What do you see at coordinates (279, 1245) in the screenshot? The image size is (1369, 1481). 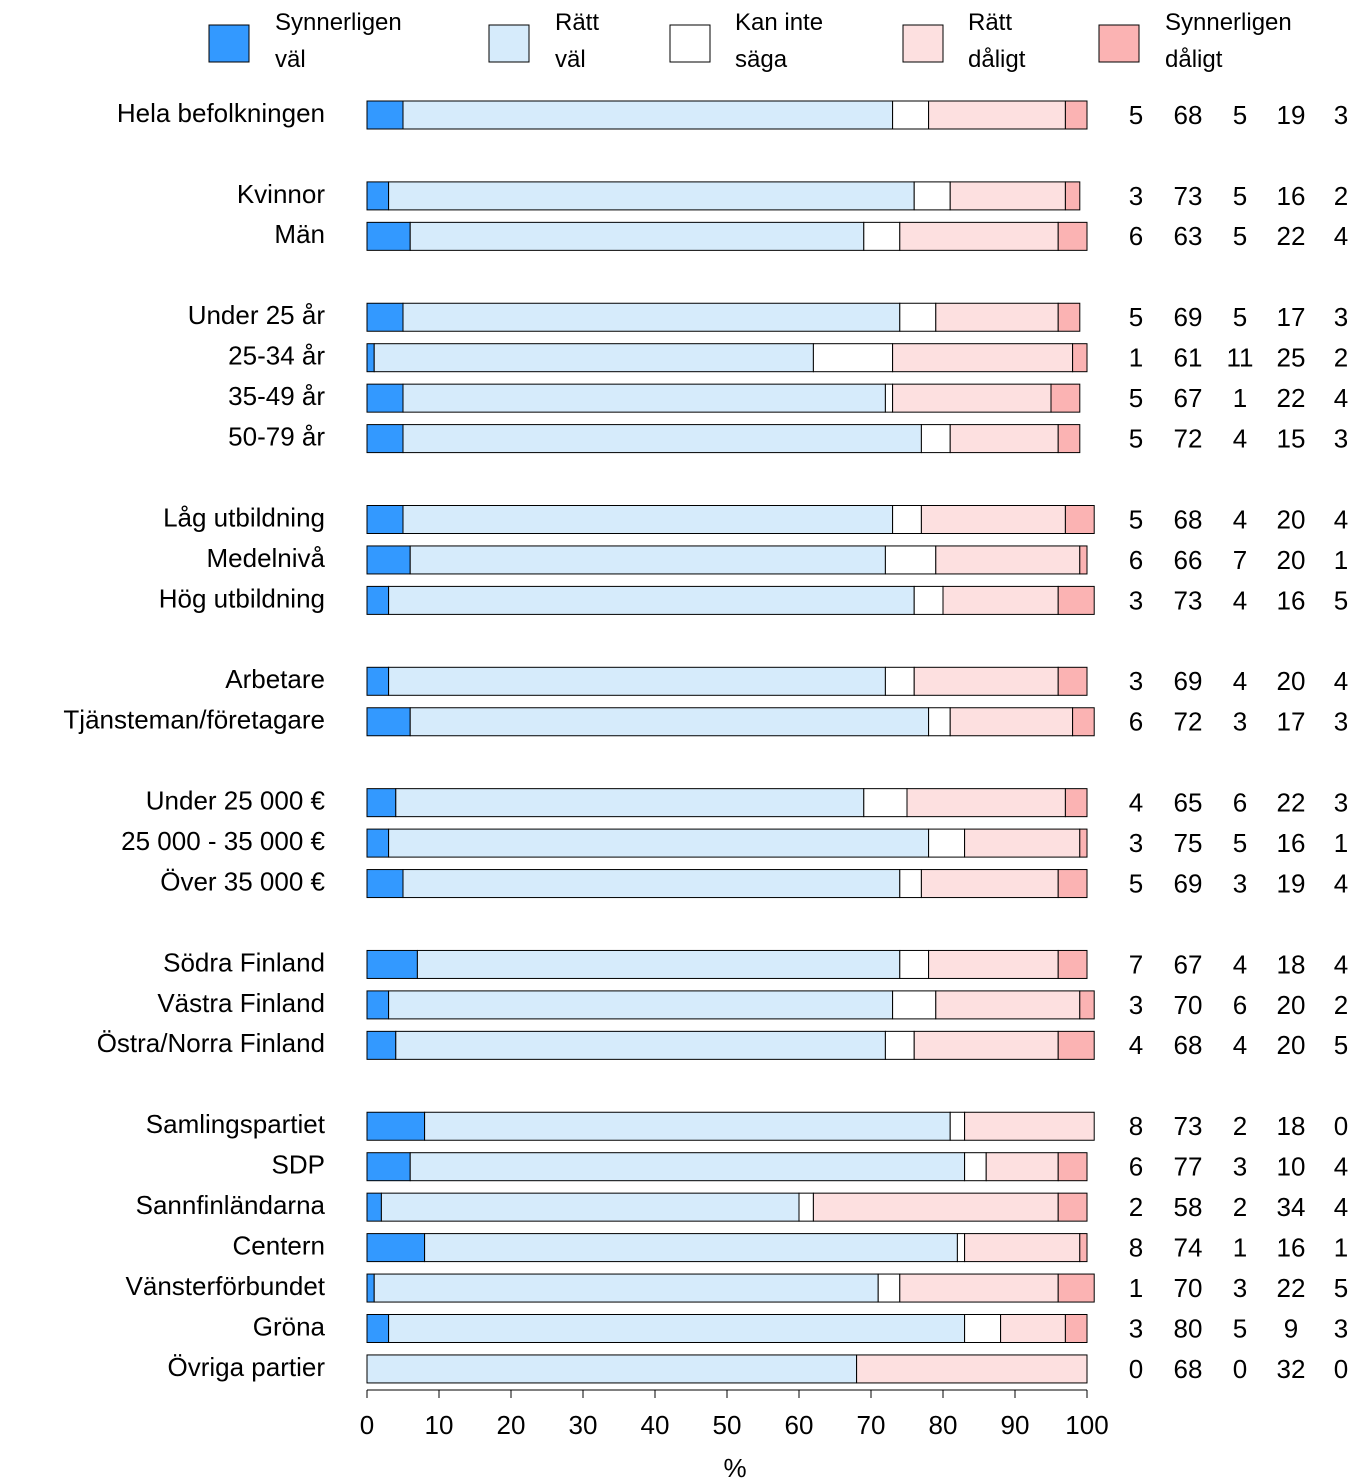 I see `category-label: Centern` at bounding box center [279, 1245].